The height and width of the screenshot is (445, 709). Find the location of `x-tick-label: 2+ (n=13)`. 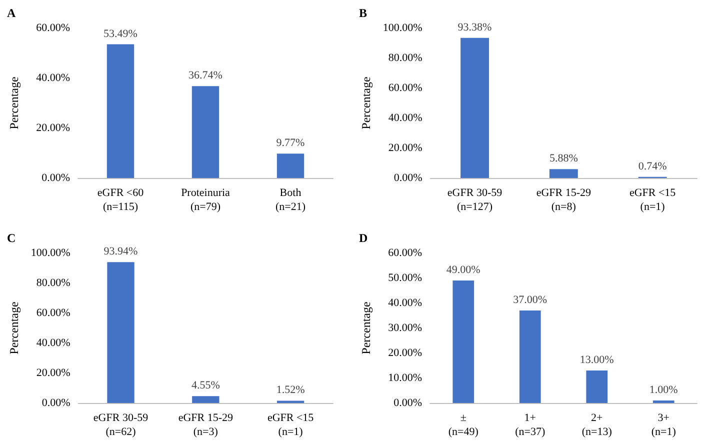

x-tick-label: 2+ (n=13) is located at coordinates (597, 425).